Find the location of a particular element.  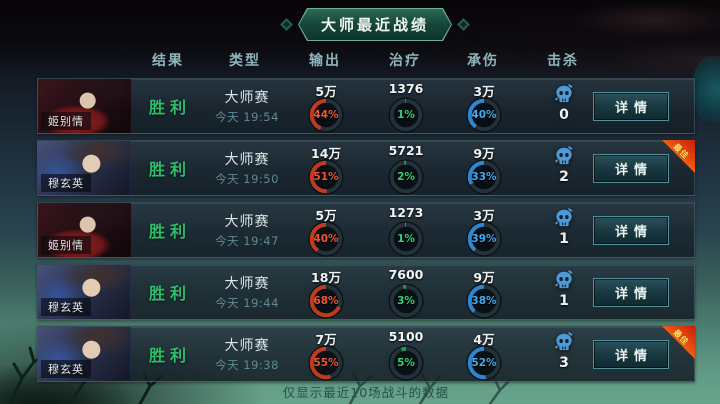

damage-percent: 68% is located at coordinates (326, 301).